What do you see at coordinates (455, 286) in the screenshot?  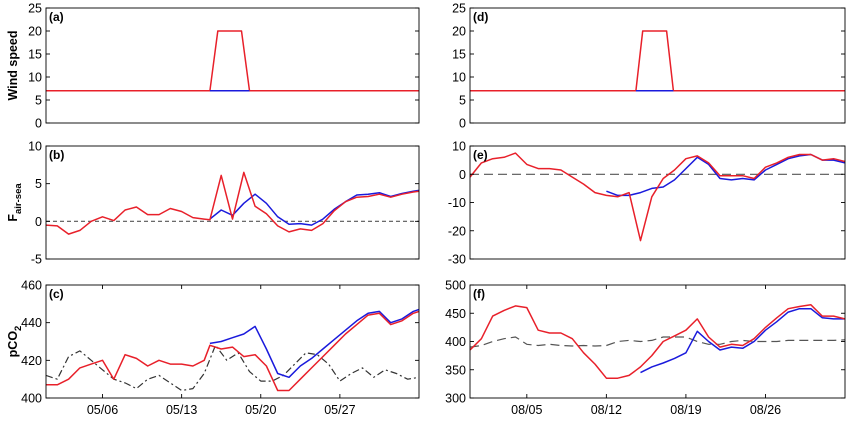 I see `y-tick-label: 500` at bounding box center [455, 286].